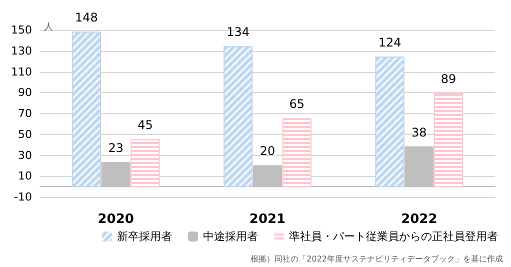 The width and height of the screenshot is (511, 267). What do you see at coordinates (21, 71) in the screenshot?
I see `y-tick-label: 110` at bounding box center [21, 71].